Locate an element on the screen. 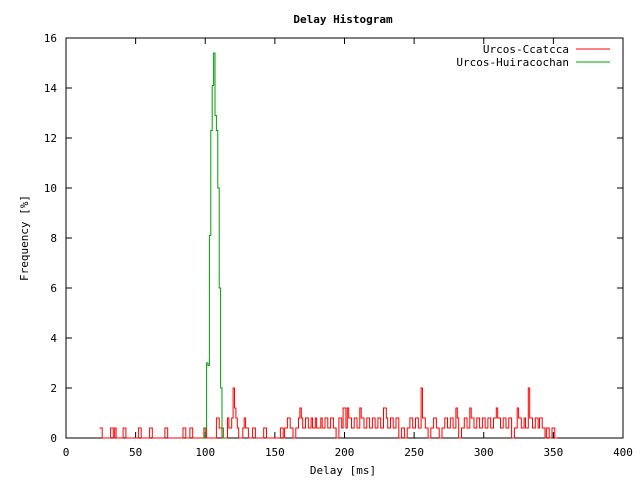 The height and width of the screenshot is (480, 640). x-tick-label: 50 is located at coordinates (135, 452).